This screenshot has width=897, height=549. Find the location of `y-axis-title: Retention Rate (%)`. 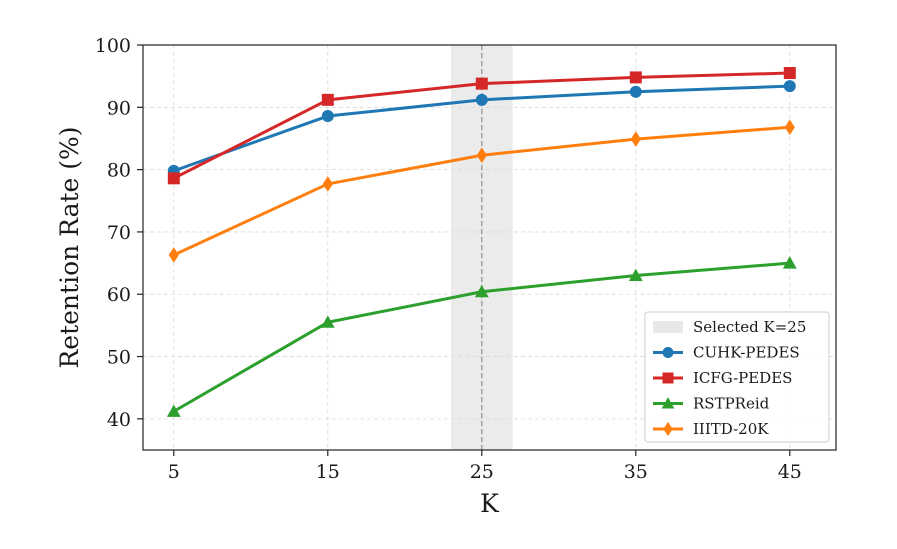

y-axis-title: Retention Rate (%) is located at coordinates (69, 247).